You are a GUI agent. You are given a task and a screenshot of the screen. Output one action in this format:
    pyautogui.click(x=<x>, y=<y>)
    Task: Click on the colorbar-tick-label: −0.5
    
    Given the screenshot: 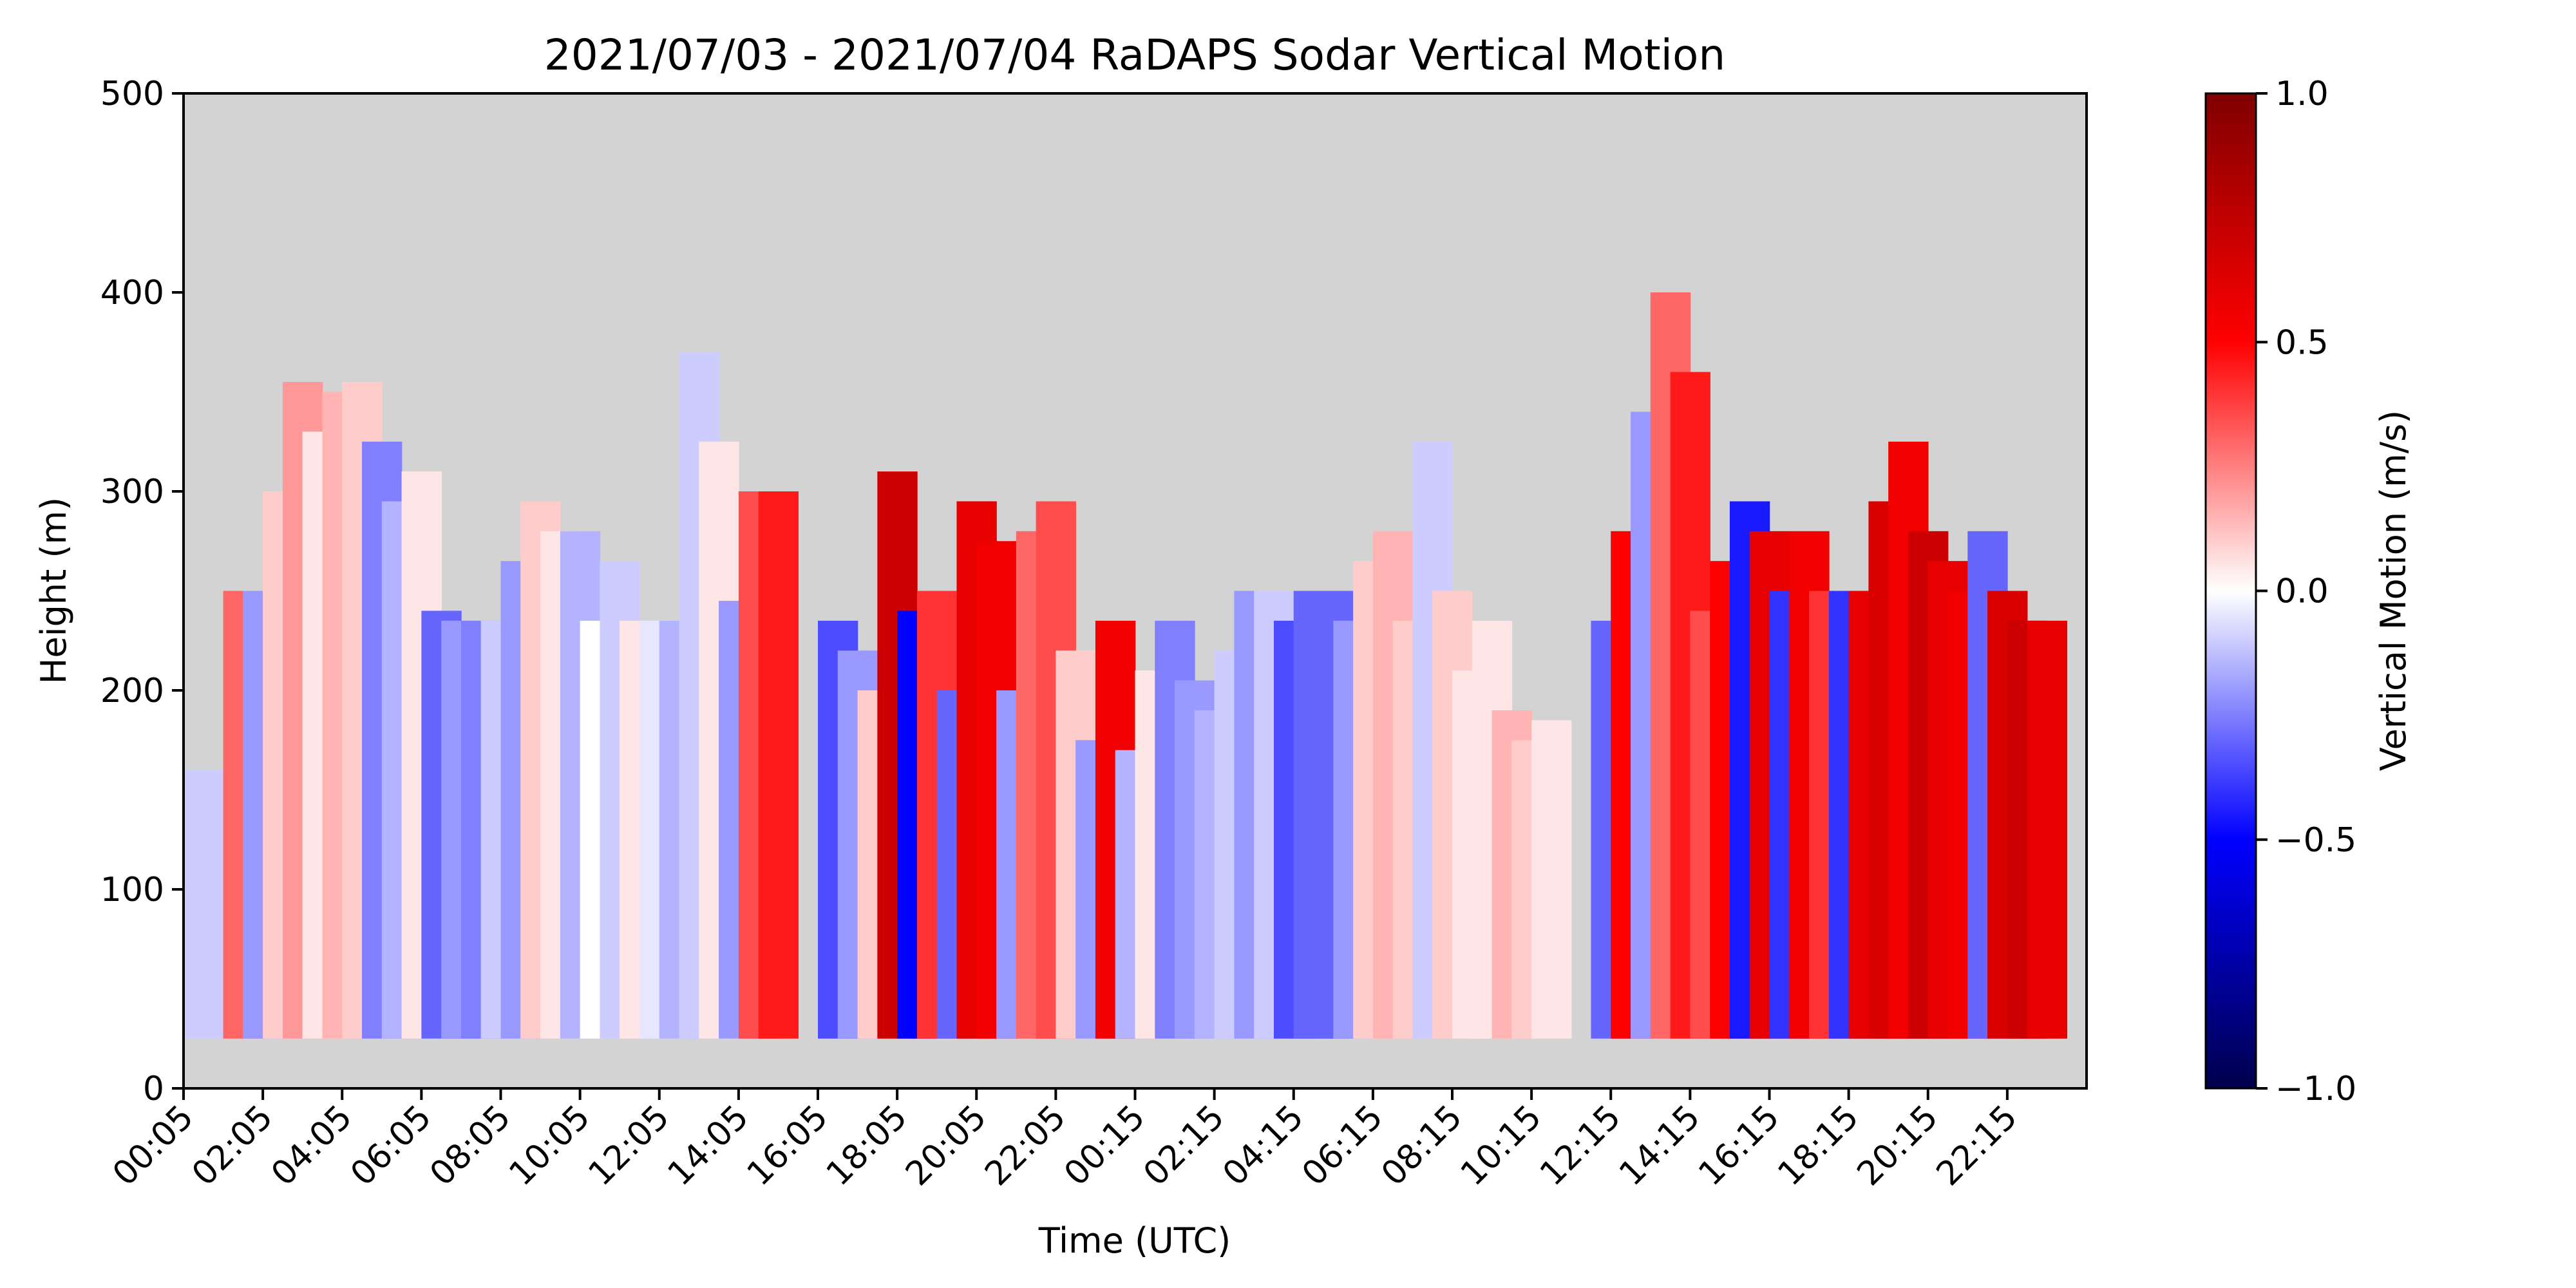 What is the action you would take?
    pyautogui.click(x=2315, y=841)
    